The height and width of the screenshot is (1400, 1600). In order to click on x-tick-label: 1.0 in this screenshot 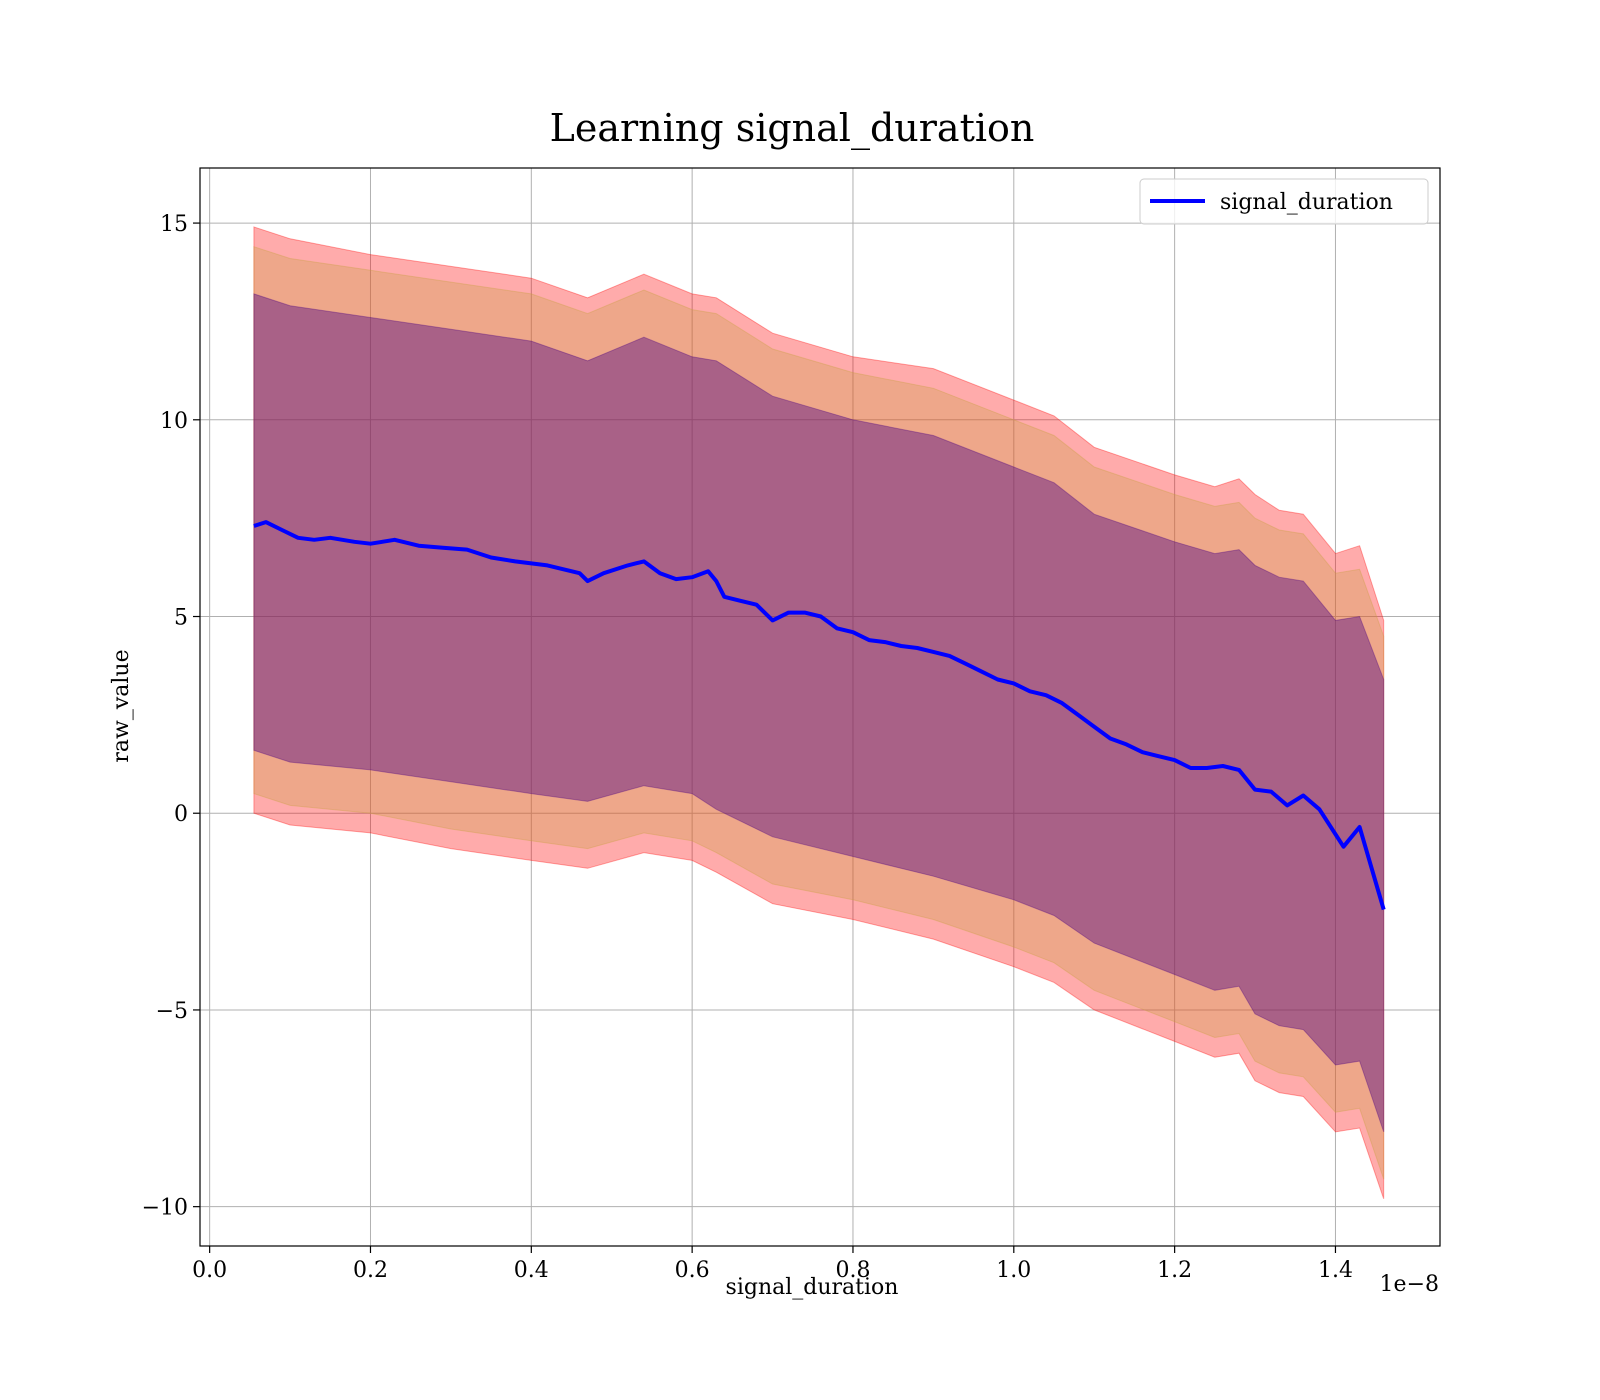, I will do `click(1013, 1270)`.